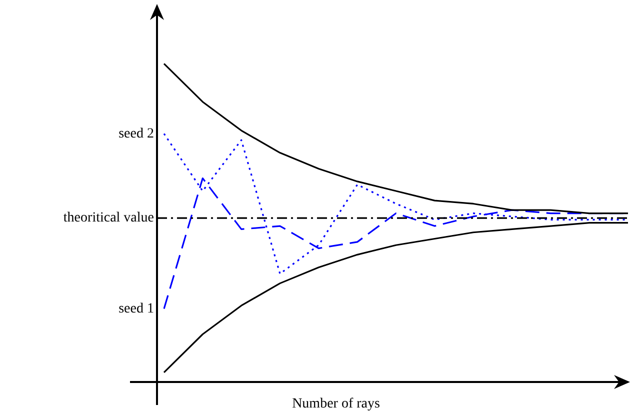 The width and height of the screenshot is (638, 418). Describe the element at coordinates (136, 308) in the screenshot. I see `series-label: seed 1` at that location.